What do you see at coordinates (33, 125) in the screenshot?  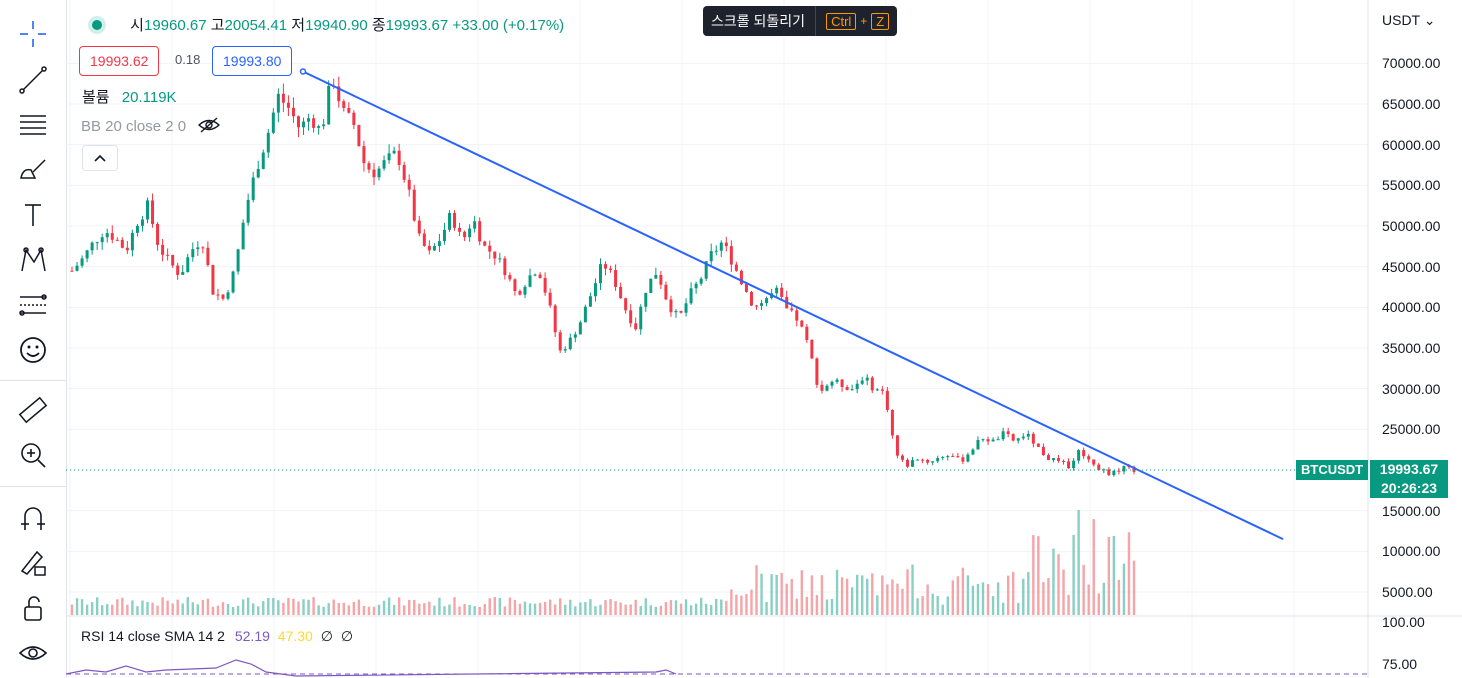 I see `fib-retracement-icon` at bounding box center [33, 125].